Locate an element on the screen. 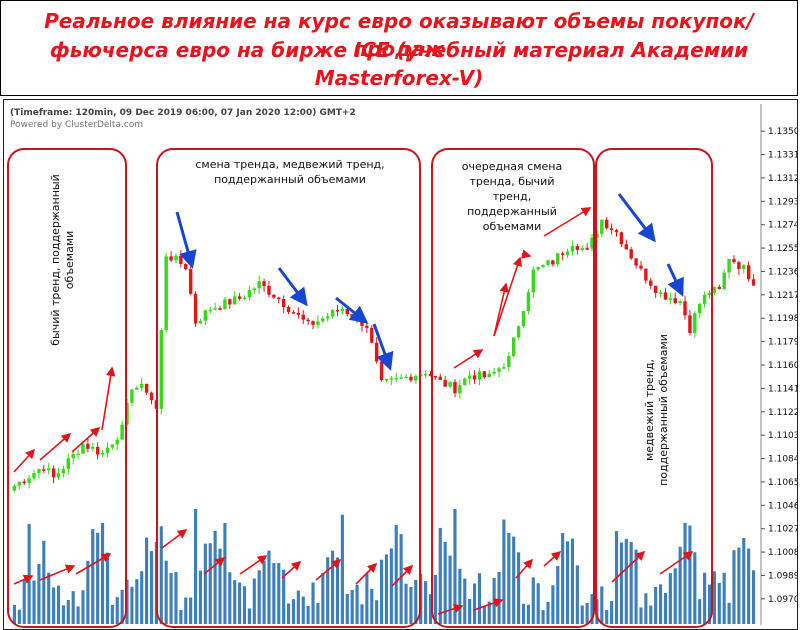 The image size is (800, 630). annotation-bear2-line: поддержанный объемами is located at coordinates (663, 410).